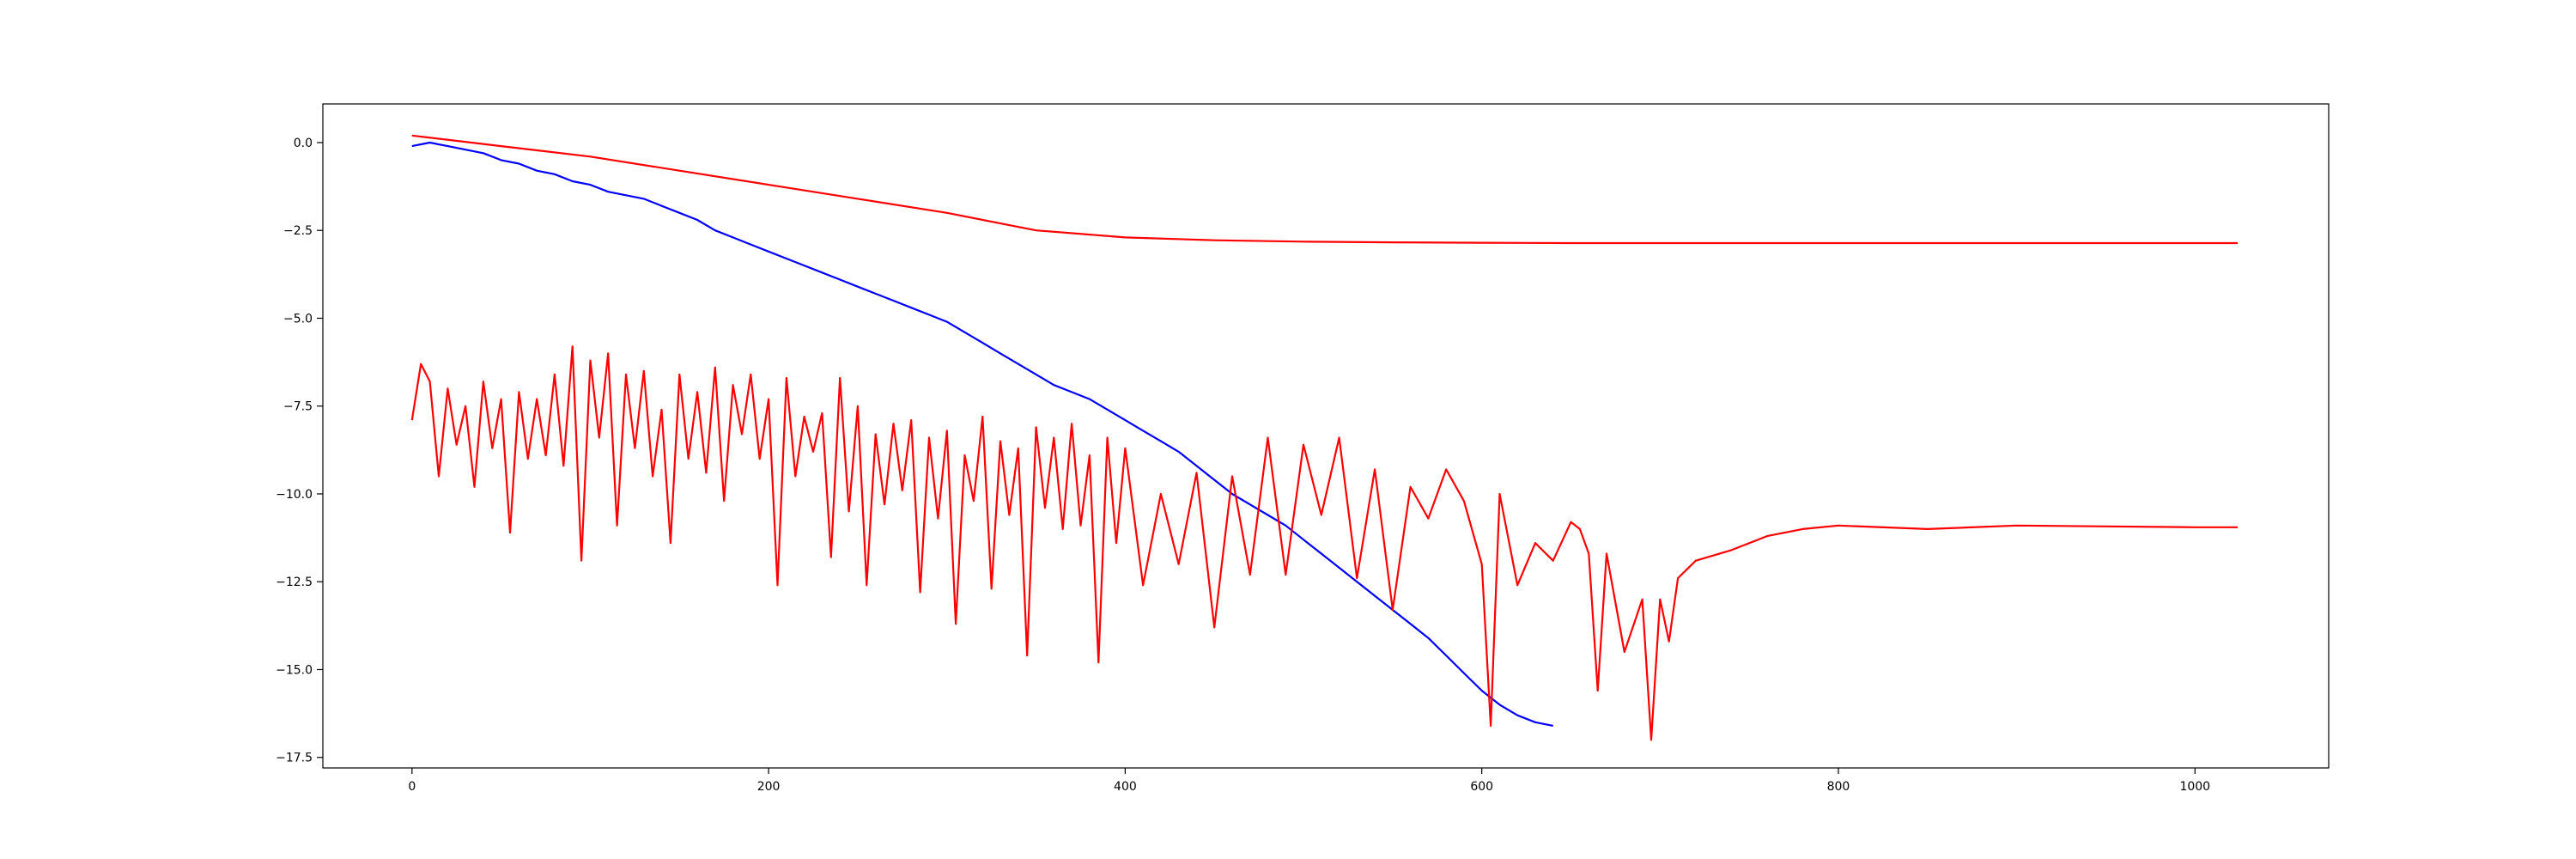 This screenshot has width=2576, height=859. Describe the element at coordinates (1309, 781) in the screenshot. I see `x-axis: 0 200 400 600 800 1000` at that location.